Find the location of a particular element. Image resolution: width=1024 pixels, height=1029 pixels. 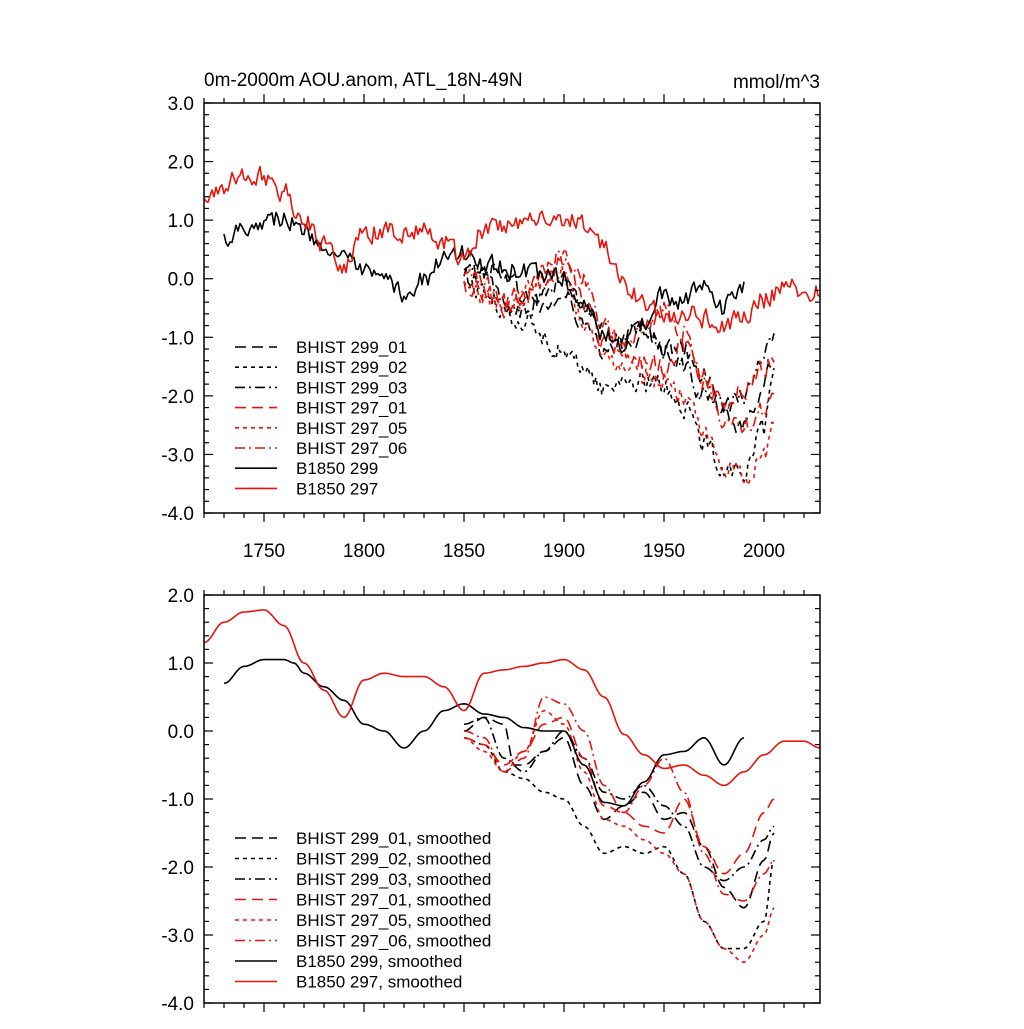

series-line-bhist-297-05-smoothed is located at coordinates (619, 836).